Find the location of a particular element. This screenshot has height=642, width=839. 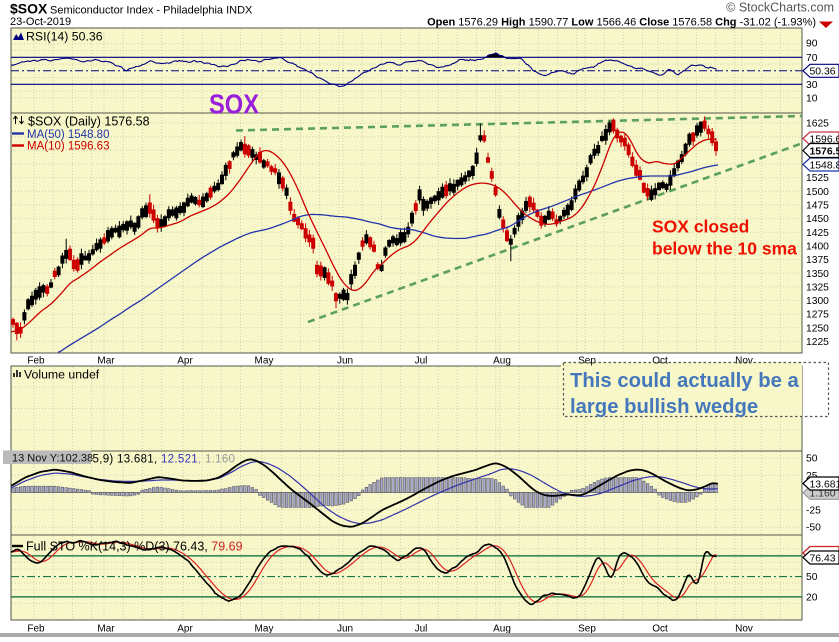

svg-text: 30 is located at coordinates (812, 85).